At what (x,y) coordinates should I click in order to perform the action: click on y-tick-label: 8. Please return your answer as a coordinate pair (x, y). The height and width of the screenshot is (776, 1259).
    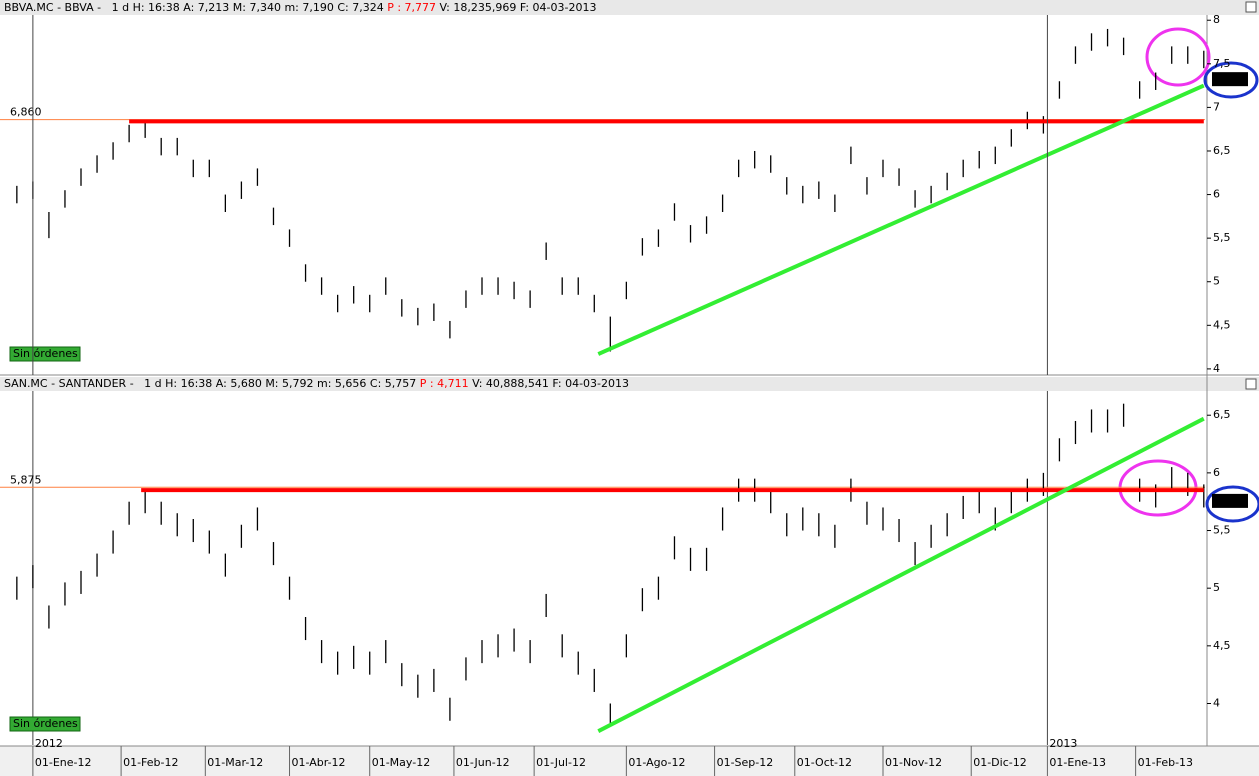
    Looking at the image, I should click on (1216, 19).